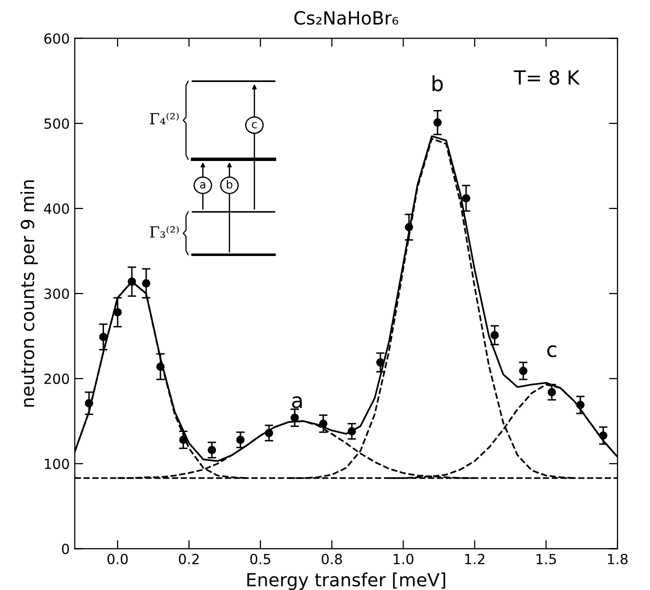  I want to click on annotation: Γ₄⁽²⁾, so click(164, 118).